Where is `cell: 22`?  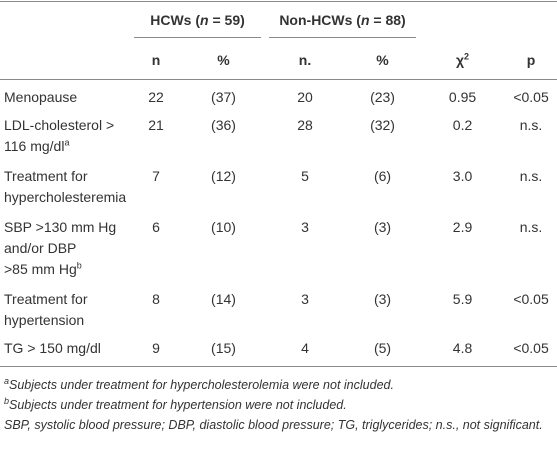
cell: 22 is located at coordinates (156, 97).